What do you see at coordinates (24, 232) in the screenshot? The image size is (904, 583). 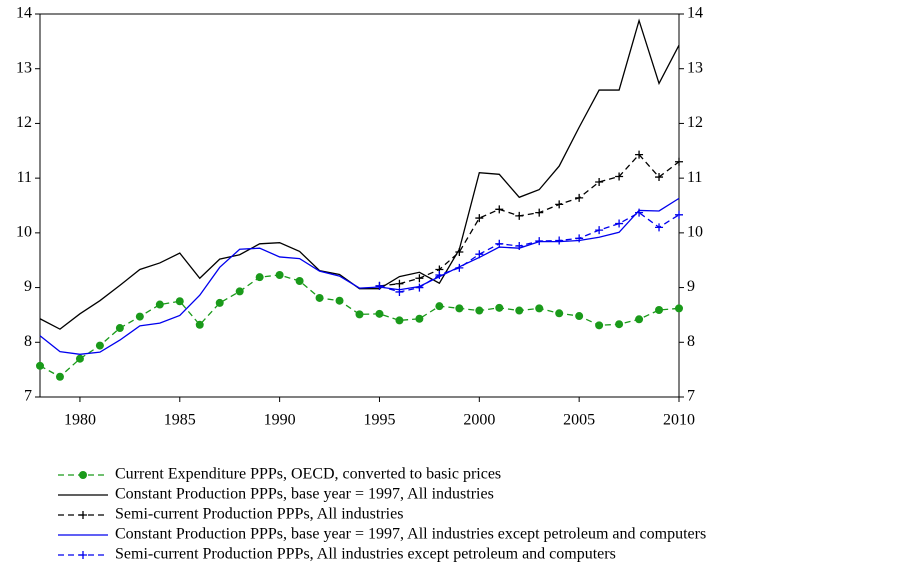 I see `y-tick-label: 10` at bounding box center [24, 232].